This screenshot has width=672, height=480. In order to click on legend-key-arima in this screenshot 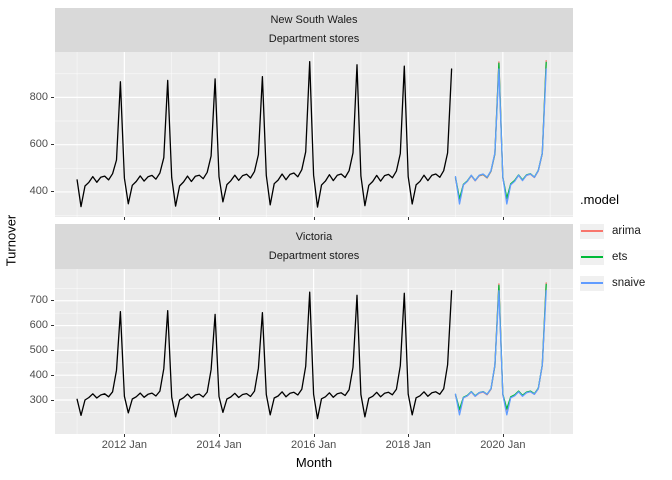, I will do `click(592, 231)`.